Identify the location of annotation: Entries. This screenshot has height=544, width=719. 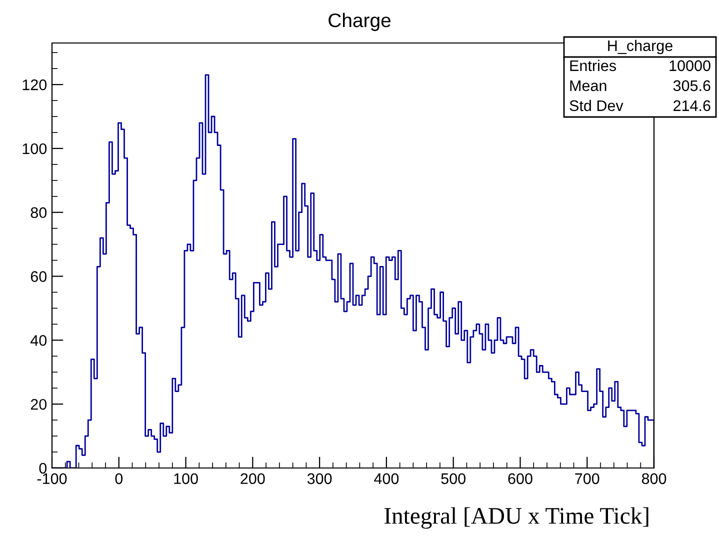
(593, 66).